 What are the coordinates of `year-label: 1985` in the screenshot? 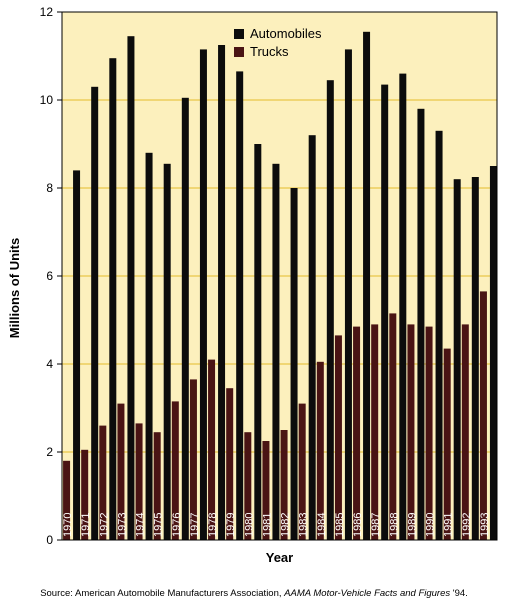 It's located at (340, 525).